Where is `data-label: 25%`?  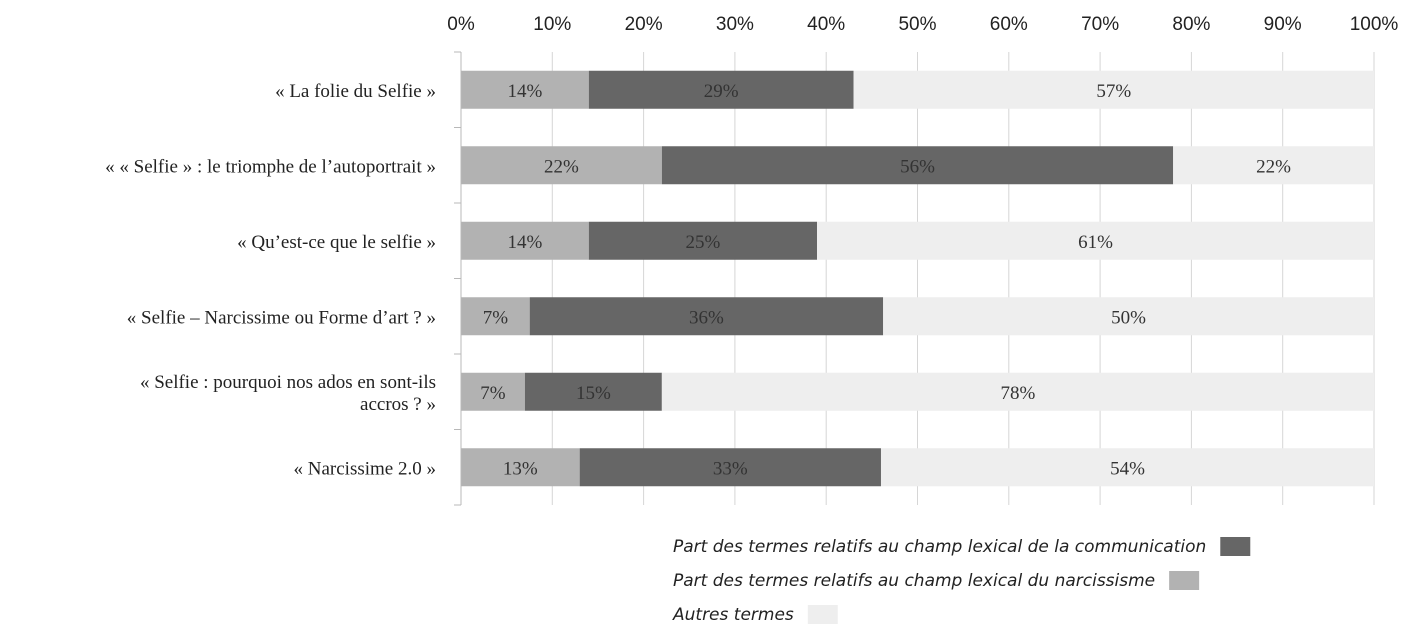
data-label: 25% is located at coordinates (703, 242).